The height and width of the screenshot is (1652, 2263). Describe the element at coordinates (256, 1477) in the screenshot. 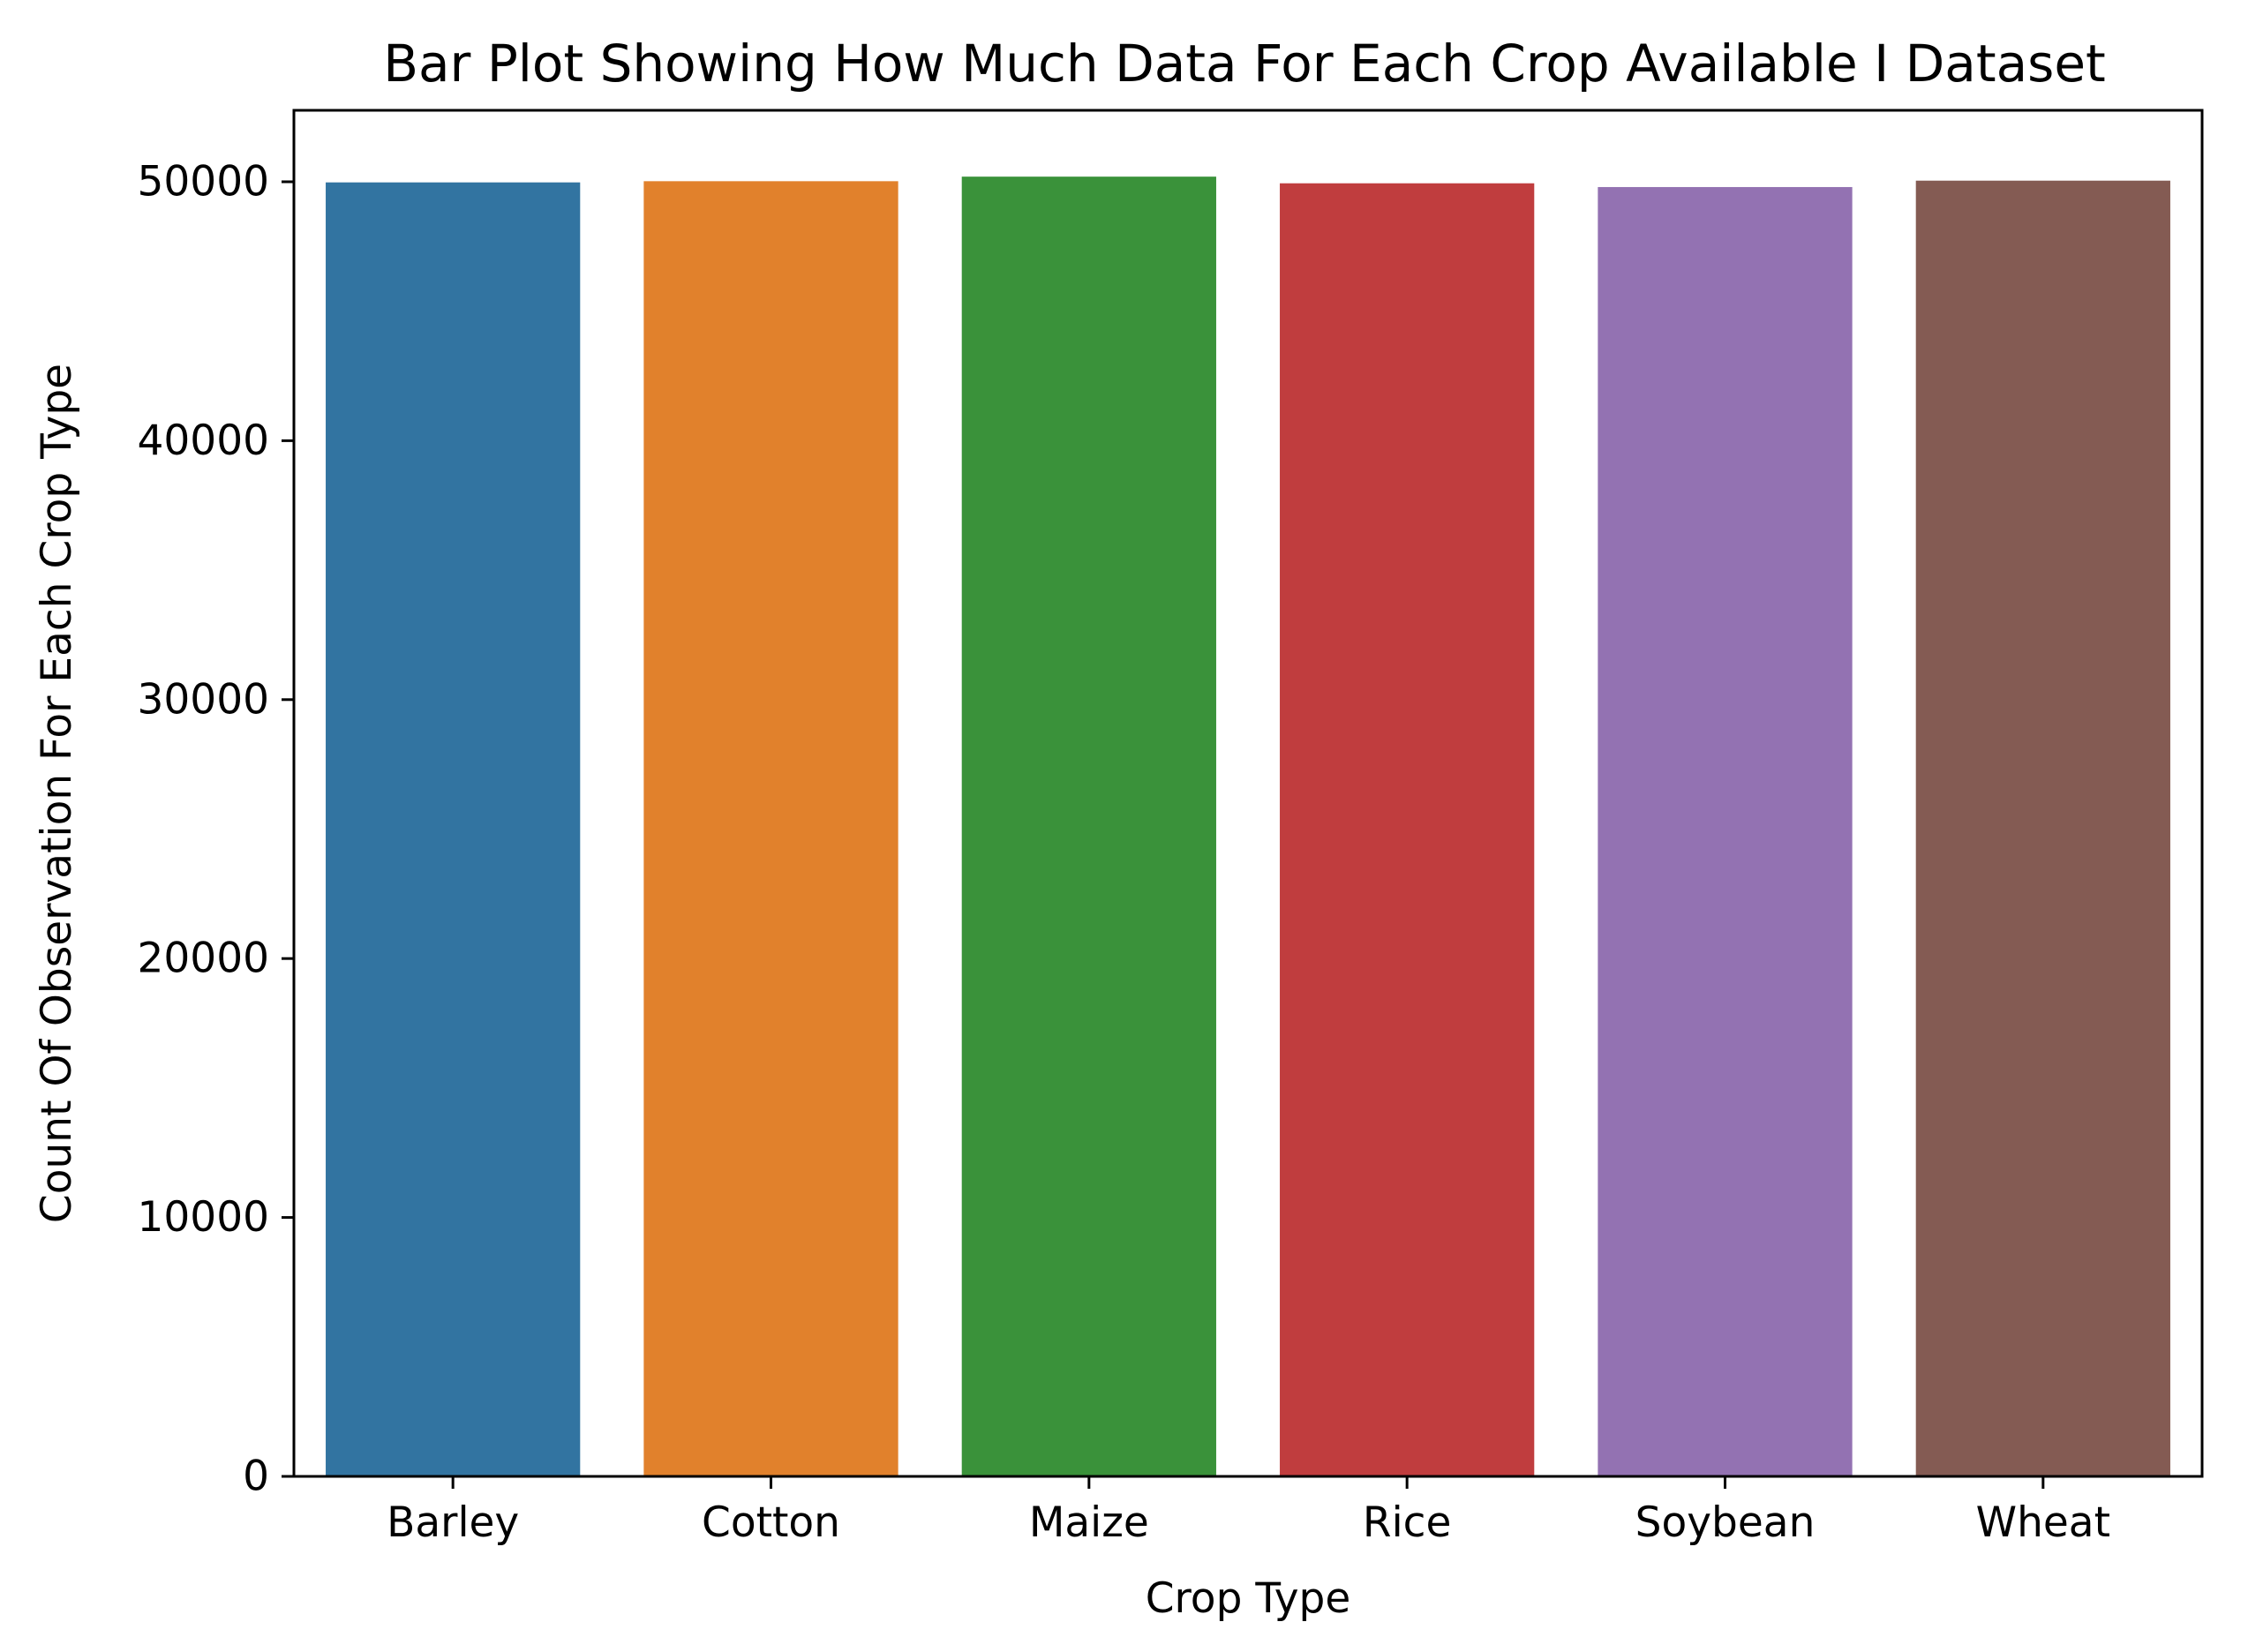

I see `y-tick-label: 0` at that location.